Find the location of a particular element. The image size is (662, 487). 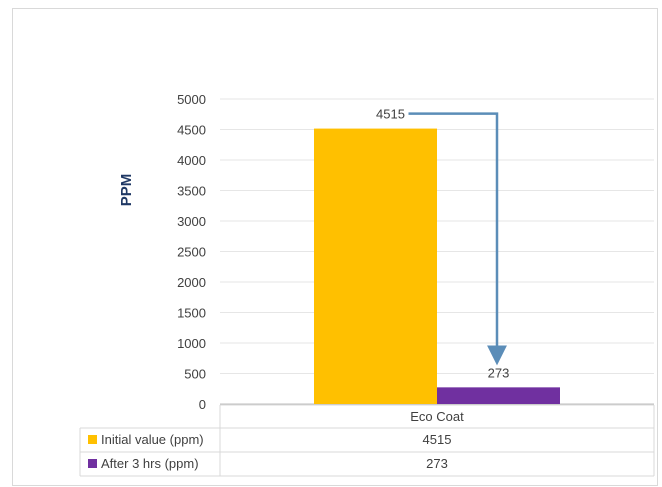

y-axis-tick-labels: 0 500 1000 1500 2000 2500 3000 3500 4000 4500 5000 is located at coordinates (191, 252).